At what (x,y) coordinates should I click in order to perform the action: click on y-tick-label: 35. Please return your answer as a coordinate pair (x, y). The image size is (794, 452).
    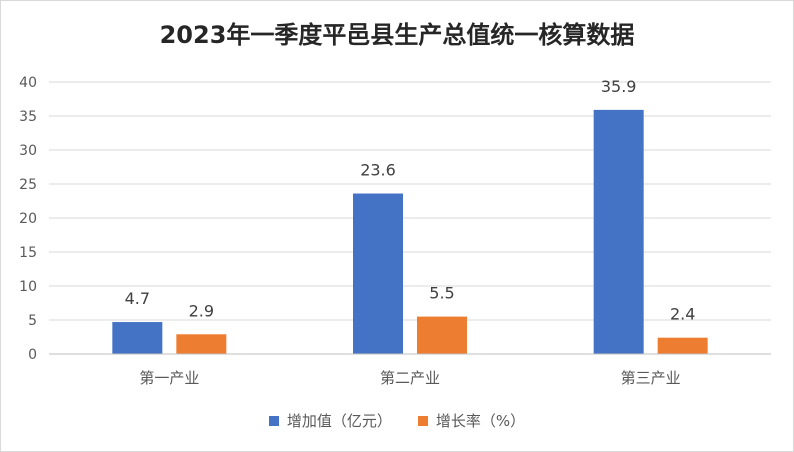
    Looking at the image, I should click on (28, 117).